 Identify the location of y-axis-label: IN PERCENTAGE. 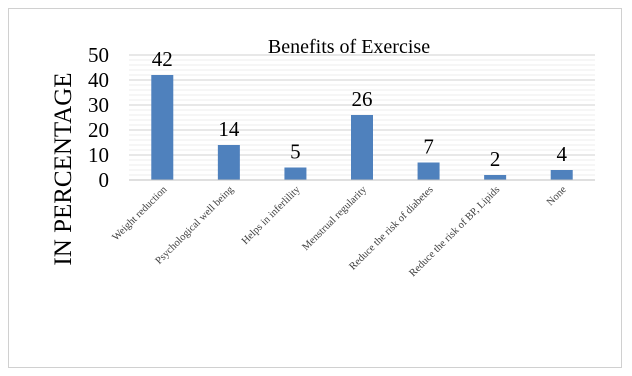
(63, 168).